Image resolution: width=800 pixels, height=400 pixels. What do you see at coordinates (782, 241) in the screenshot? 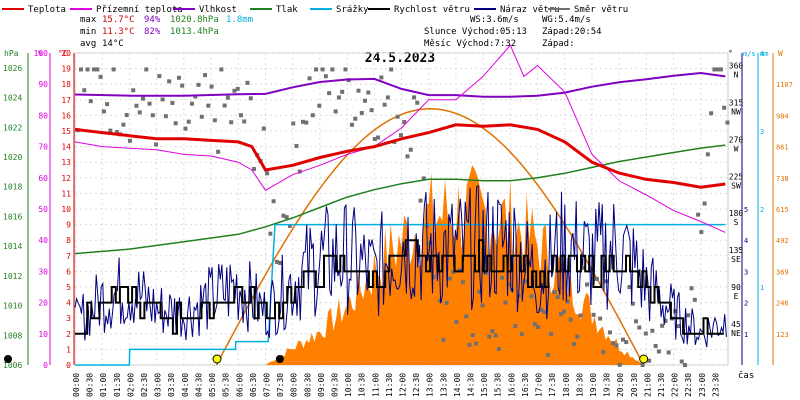
I see `solar-tick-label: 492` at bounding box center [782, 241].